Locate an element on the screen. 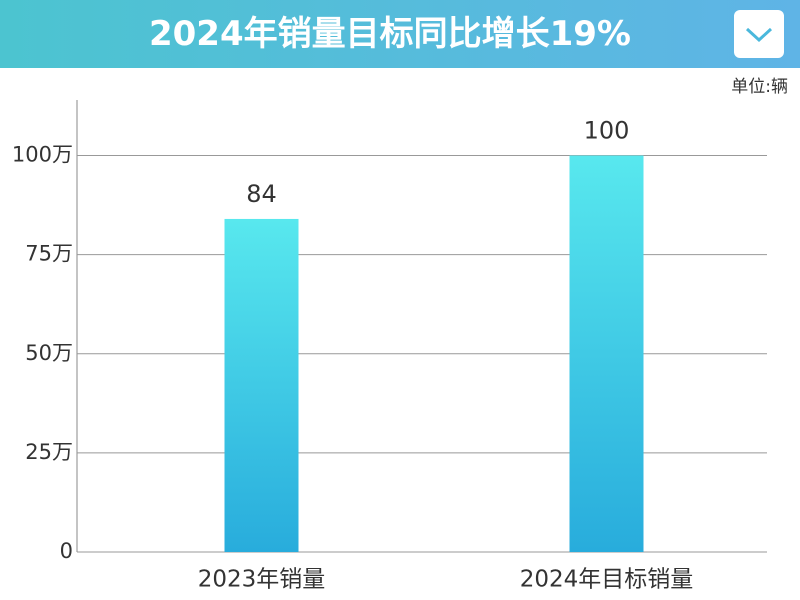  y-tick-label: 75万 is located at coordinates (49, 254).